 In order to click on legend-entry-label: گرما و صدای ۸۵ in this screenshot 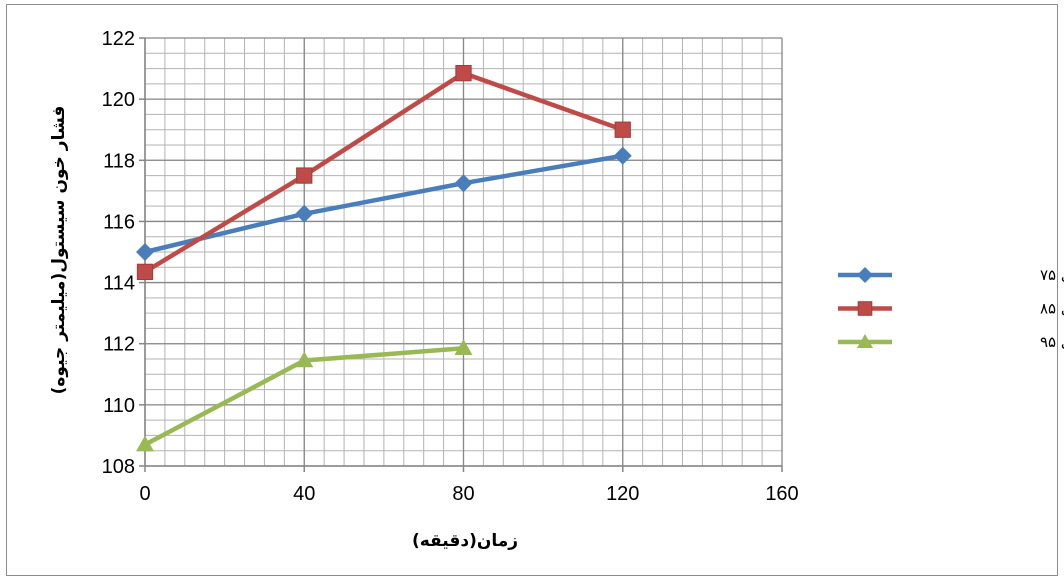, I will do `click(1052, 309)`.